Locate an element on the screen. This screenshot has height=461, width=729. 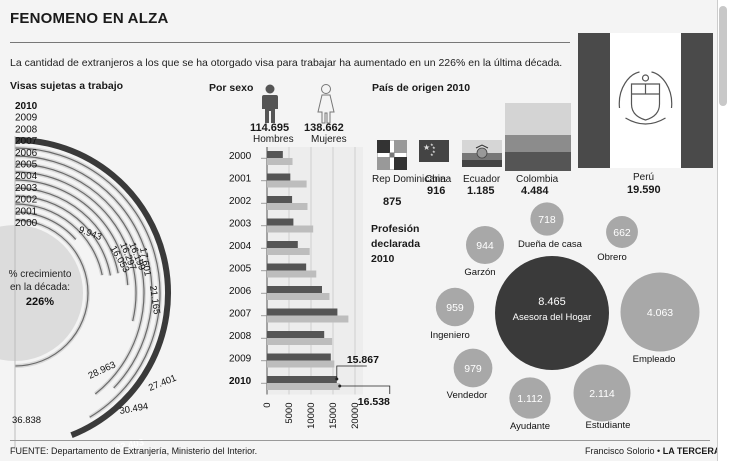
radial-ring-2001 is located at coordinates (45, 225).